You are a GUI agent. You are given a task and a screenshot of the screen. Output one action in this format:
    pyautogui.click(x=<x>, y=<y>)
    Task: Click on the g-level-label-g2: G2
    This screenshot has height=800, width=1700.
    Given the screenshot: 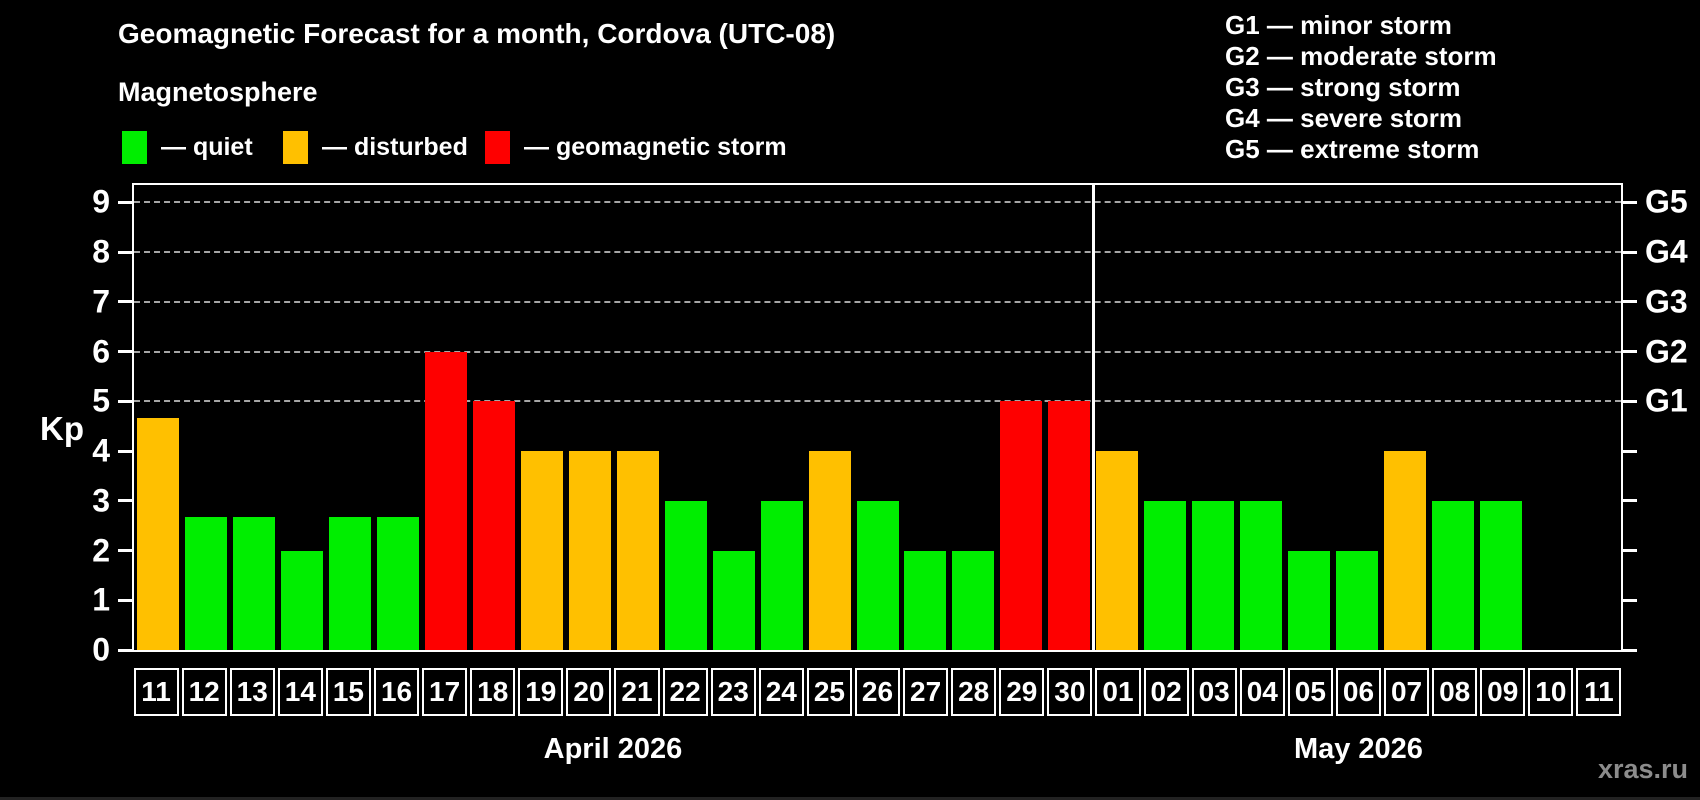 What is the action you would take?
    pyautogui.click(x=1666, y=351)
    